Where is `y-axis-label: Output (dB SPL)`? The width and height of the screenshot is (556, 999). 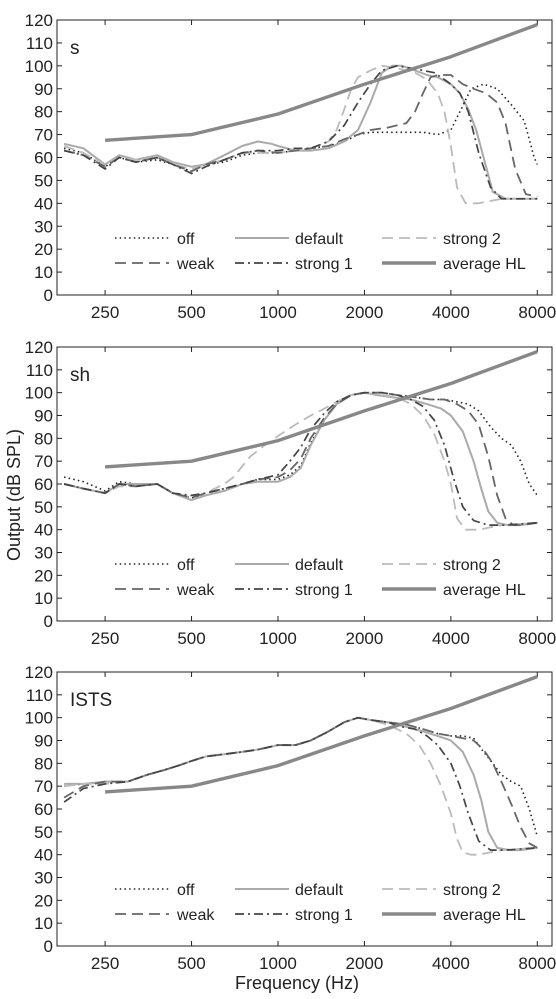
y-axis-label: Output (dB SPL) is located at coordinates (14, 495).